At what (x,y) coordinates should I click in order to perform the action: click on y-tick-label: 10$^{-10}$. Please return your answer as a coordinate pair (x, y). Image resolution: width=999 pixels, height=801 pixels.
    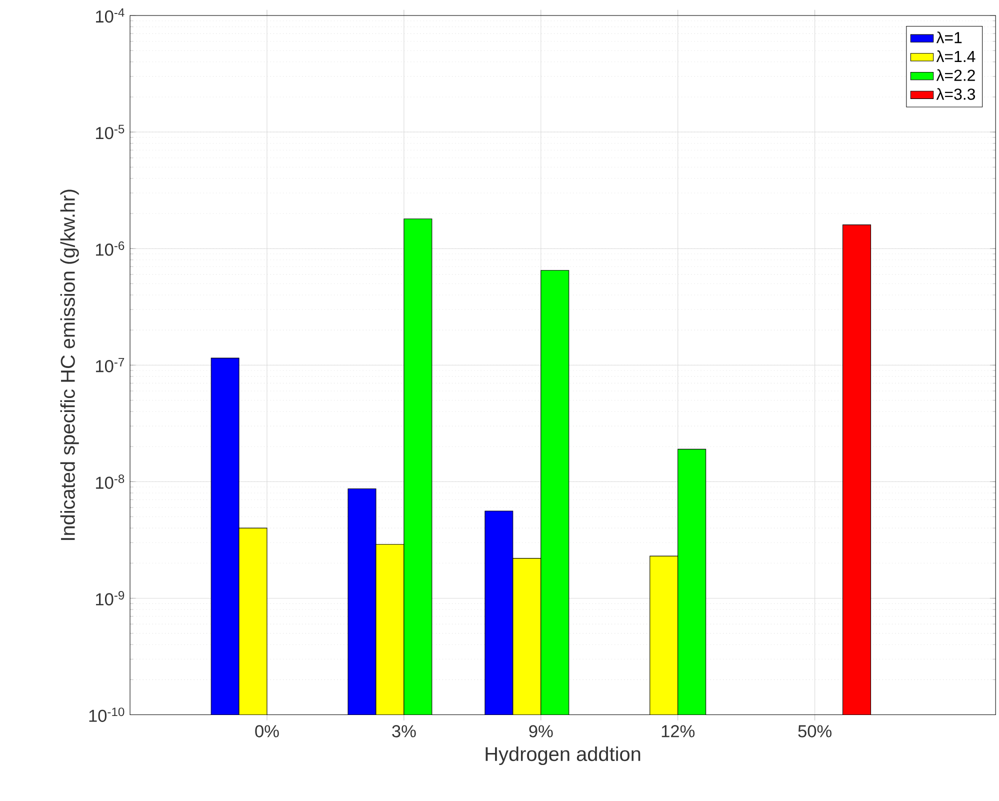
    Looking at the image, I should click on (106, 715).